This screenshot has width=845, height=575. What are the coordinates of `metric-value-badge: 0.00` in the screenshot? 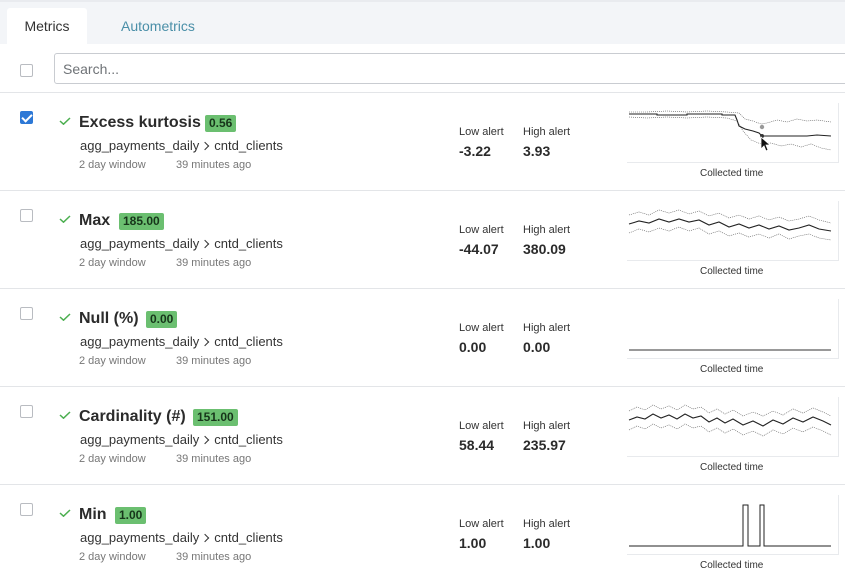 It's located at (162, 319).